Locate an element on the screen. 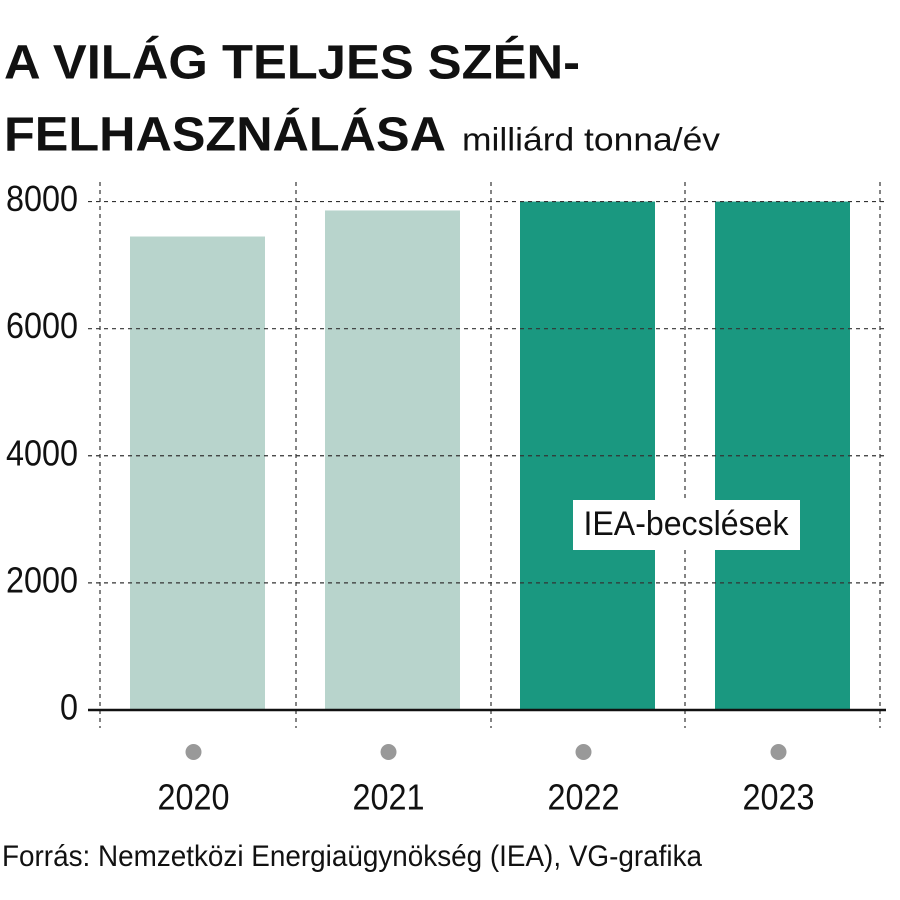 Image resolution: width=900 pixels, height=900 pixels. chart-title: A VILÁG TELJES SZÉN- is located at coordinates (292, 63).